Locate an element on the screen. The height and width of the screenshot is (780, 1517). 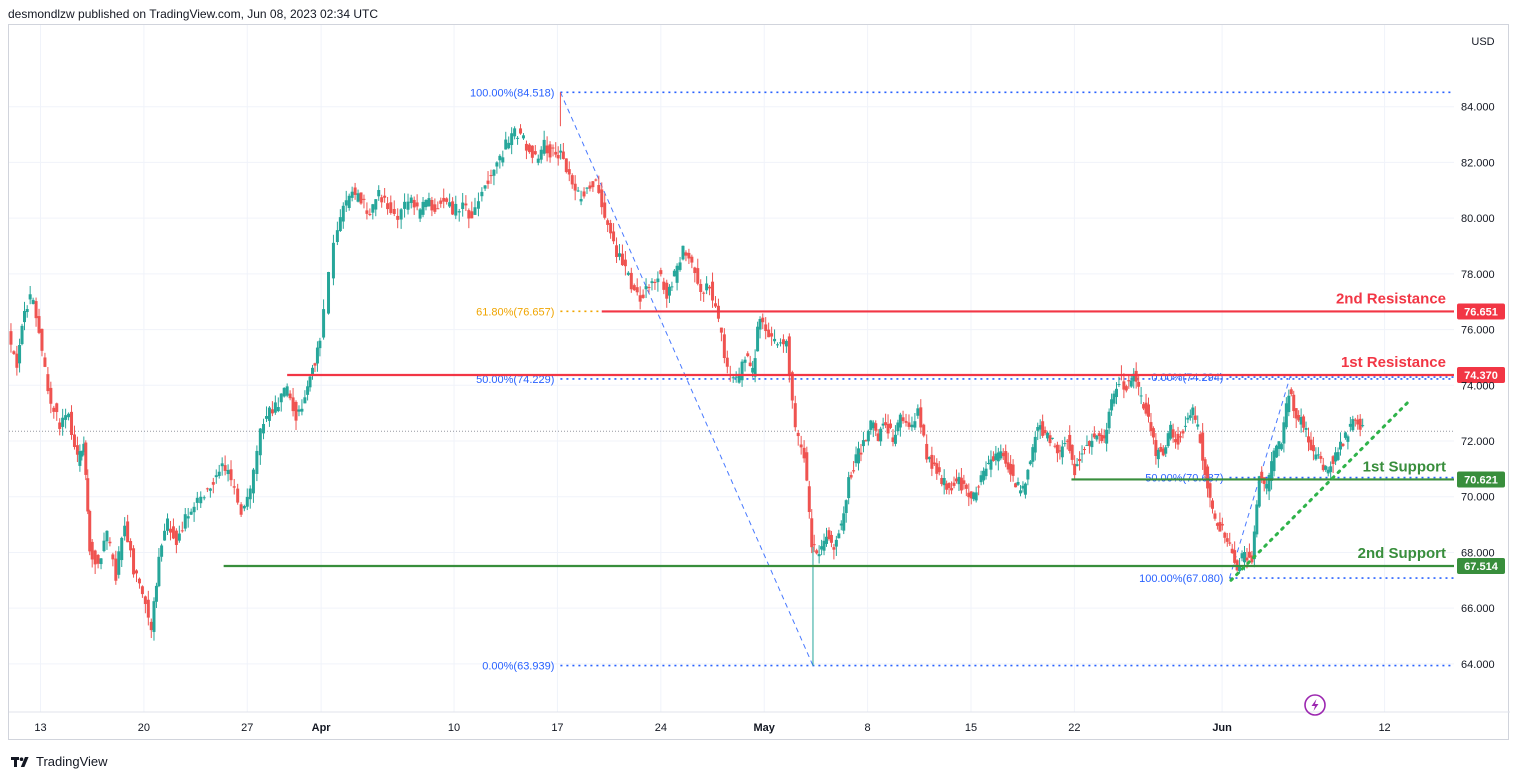
currency-label: USD is located at coordinates (1482, 42).